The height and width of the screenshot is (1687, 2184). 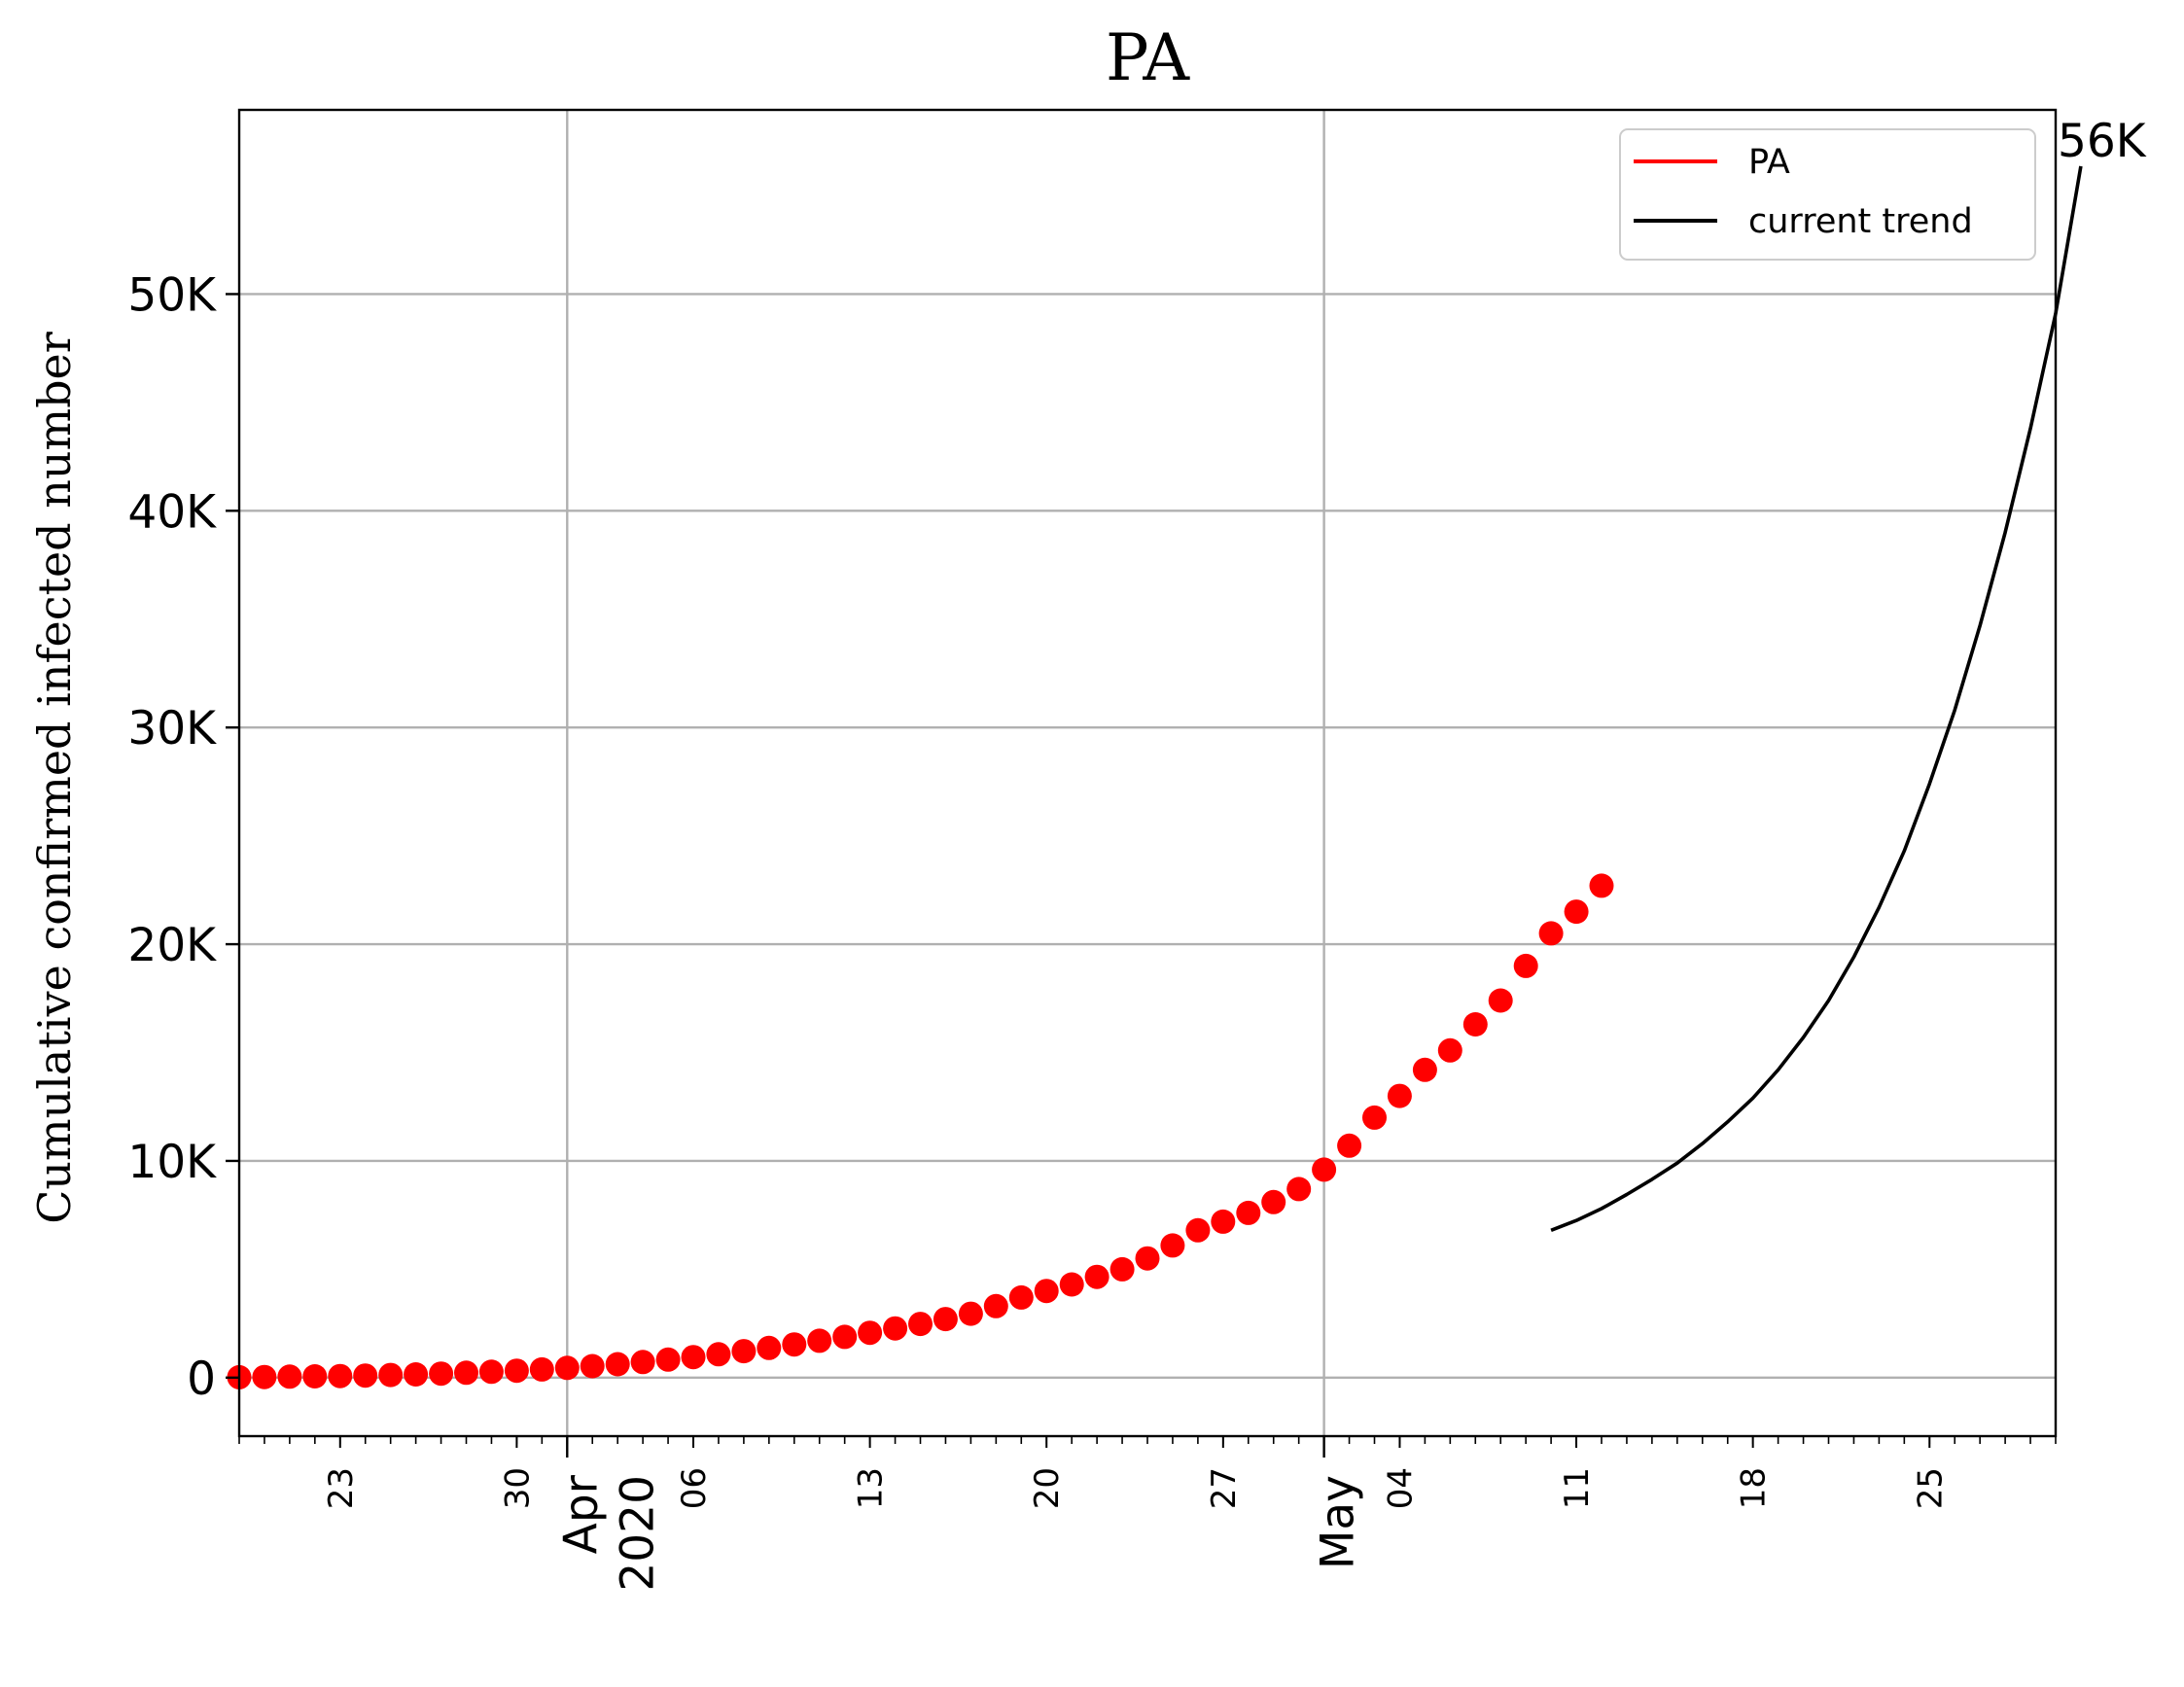 I want to click on legend-label-pa: PA, so click(x=1769, y=162).